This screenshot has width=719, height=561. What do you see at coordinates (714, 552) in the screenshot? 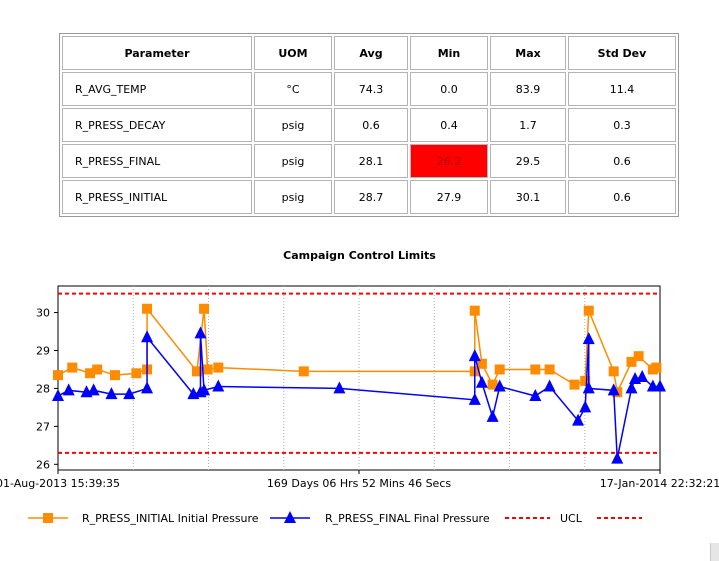
I see `vertical-scrollbar` at bounding box center [714, 552].